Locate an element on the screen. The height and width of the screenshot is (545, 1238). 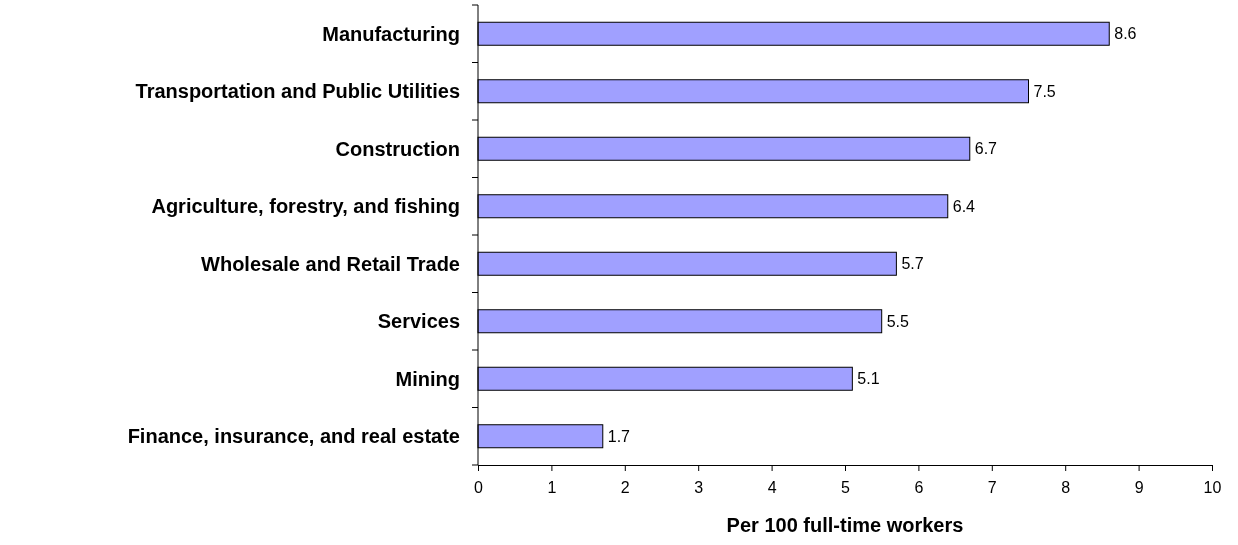
y-tick-label: Construction is located at coordinates (397, 148).